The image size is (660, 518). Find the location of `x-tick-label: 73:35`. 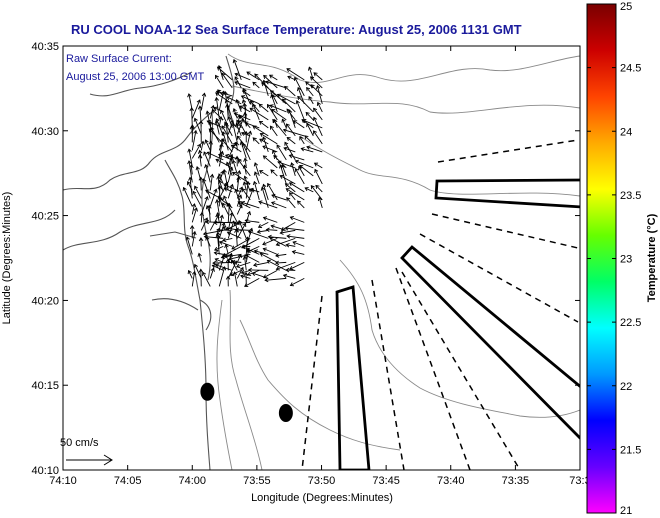

x-tick-label: 73:35 is located at coordinates (516, 481).